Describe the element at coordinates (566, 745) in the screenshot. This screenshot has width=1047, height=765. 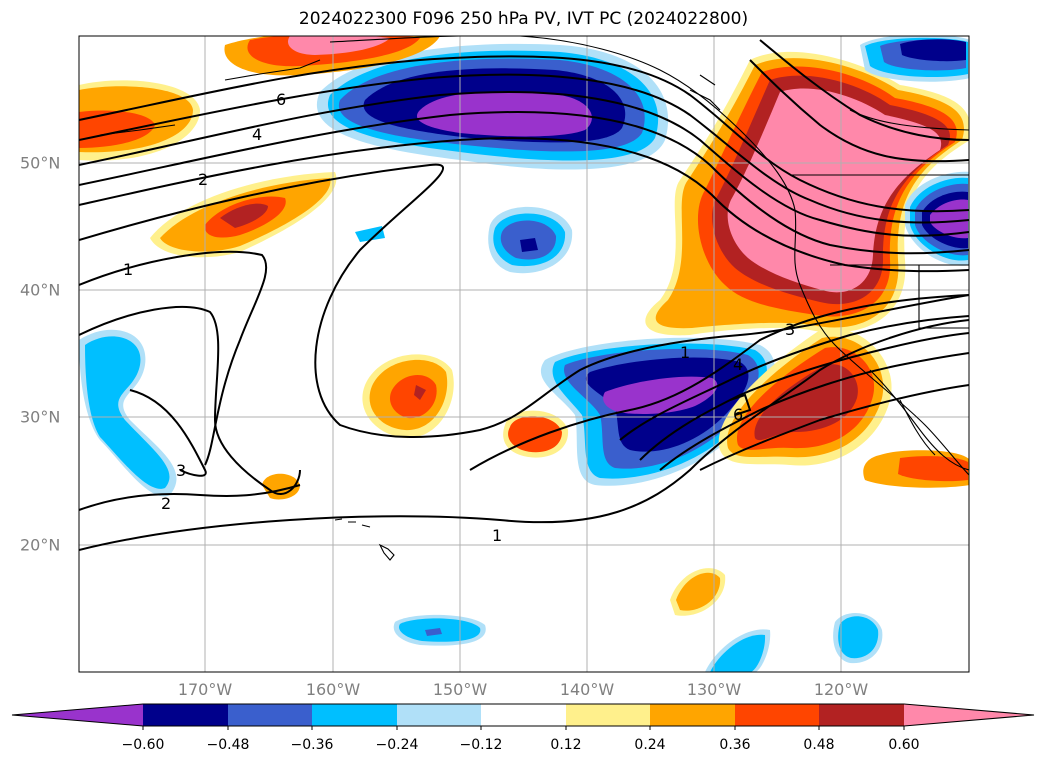
I see `colorbar-tick: 0.12` at that location.